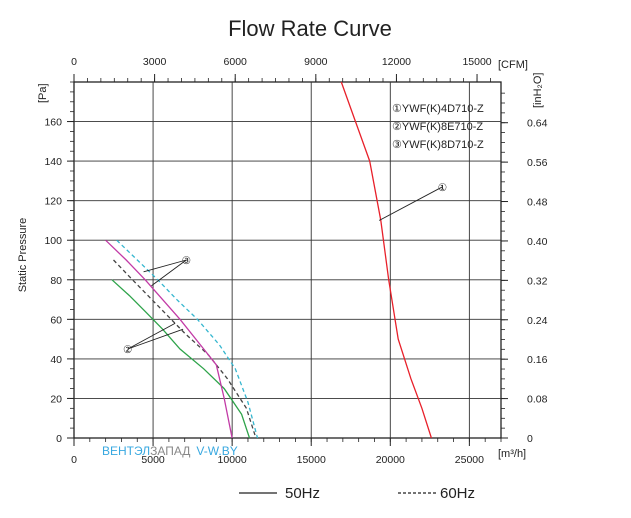 The height and width of the screenshot is (518, 631). I want to click on watermark-part-2: ЗАПАД, so click(170, 451).